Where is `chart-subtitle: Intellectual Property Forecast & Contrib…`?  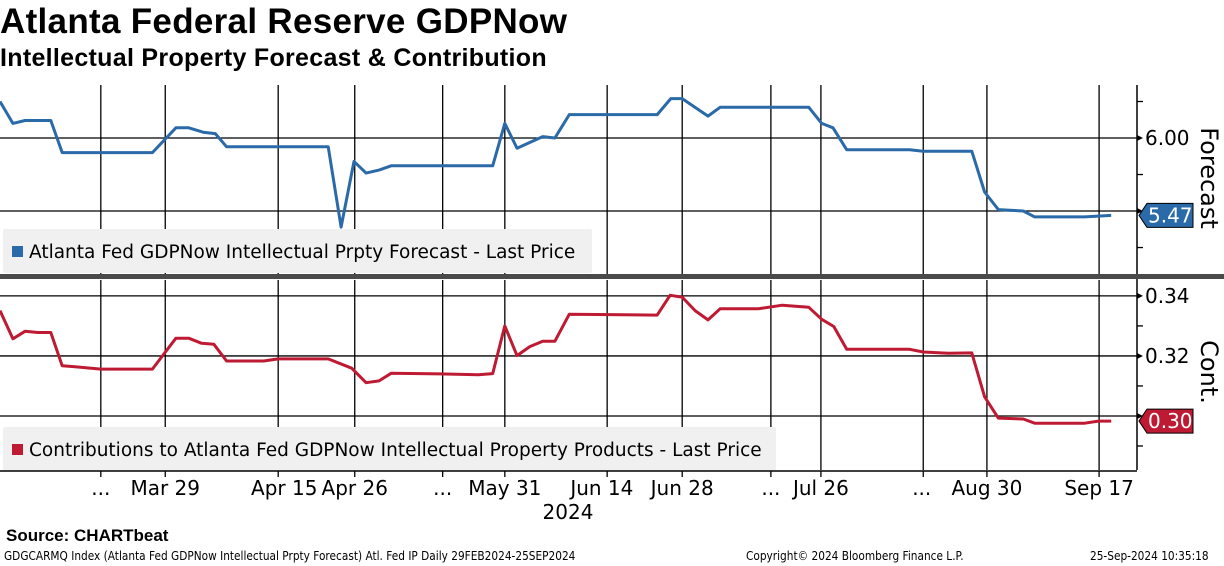
chart-subtitle: Intellectual Property Forecast & Contrib… is located at coordinates (273, 58).